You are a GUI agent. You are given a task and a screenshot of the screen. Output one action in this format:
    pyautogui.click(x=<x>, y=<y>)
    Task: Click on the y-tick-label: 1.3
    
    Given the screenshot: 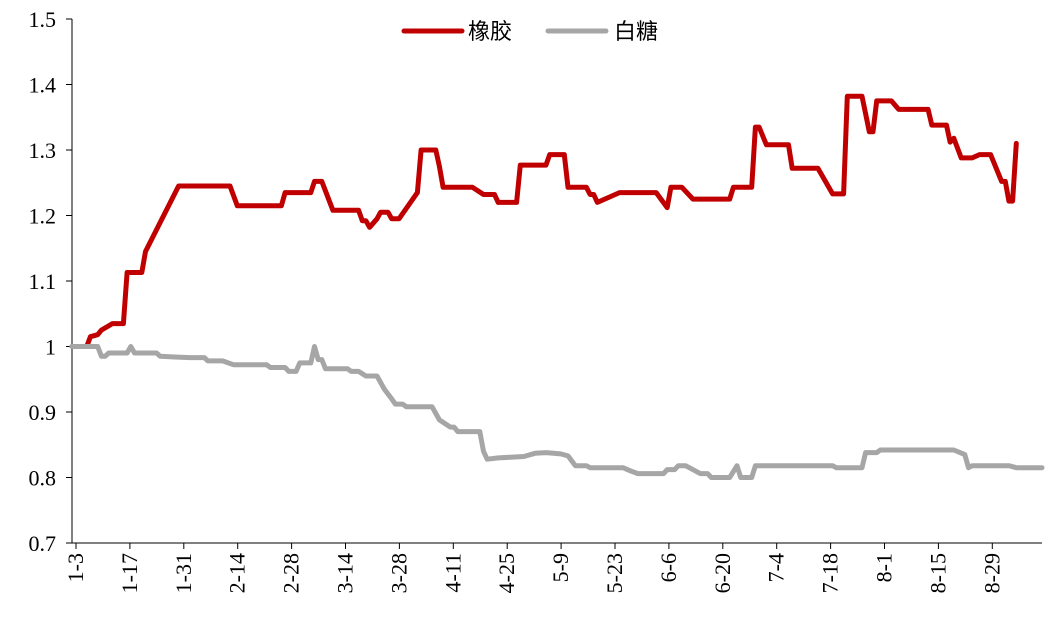 What is the action you would take?
    pyautogui.click(x=43, y=150)
    